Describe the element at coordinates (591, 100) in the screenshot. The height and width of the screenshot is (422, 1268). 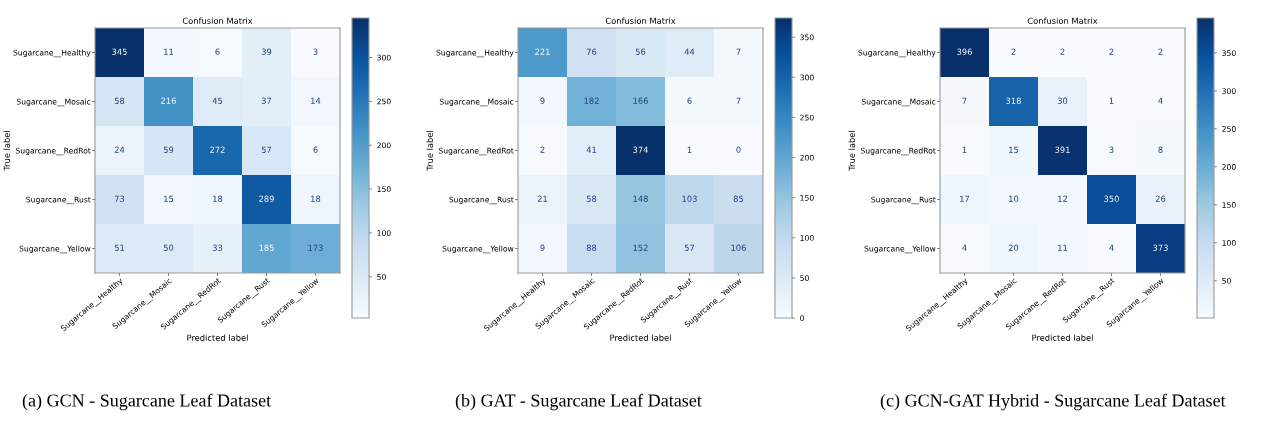
I see `data-label: 182` at that location.